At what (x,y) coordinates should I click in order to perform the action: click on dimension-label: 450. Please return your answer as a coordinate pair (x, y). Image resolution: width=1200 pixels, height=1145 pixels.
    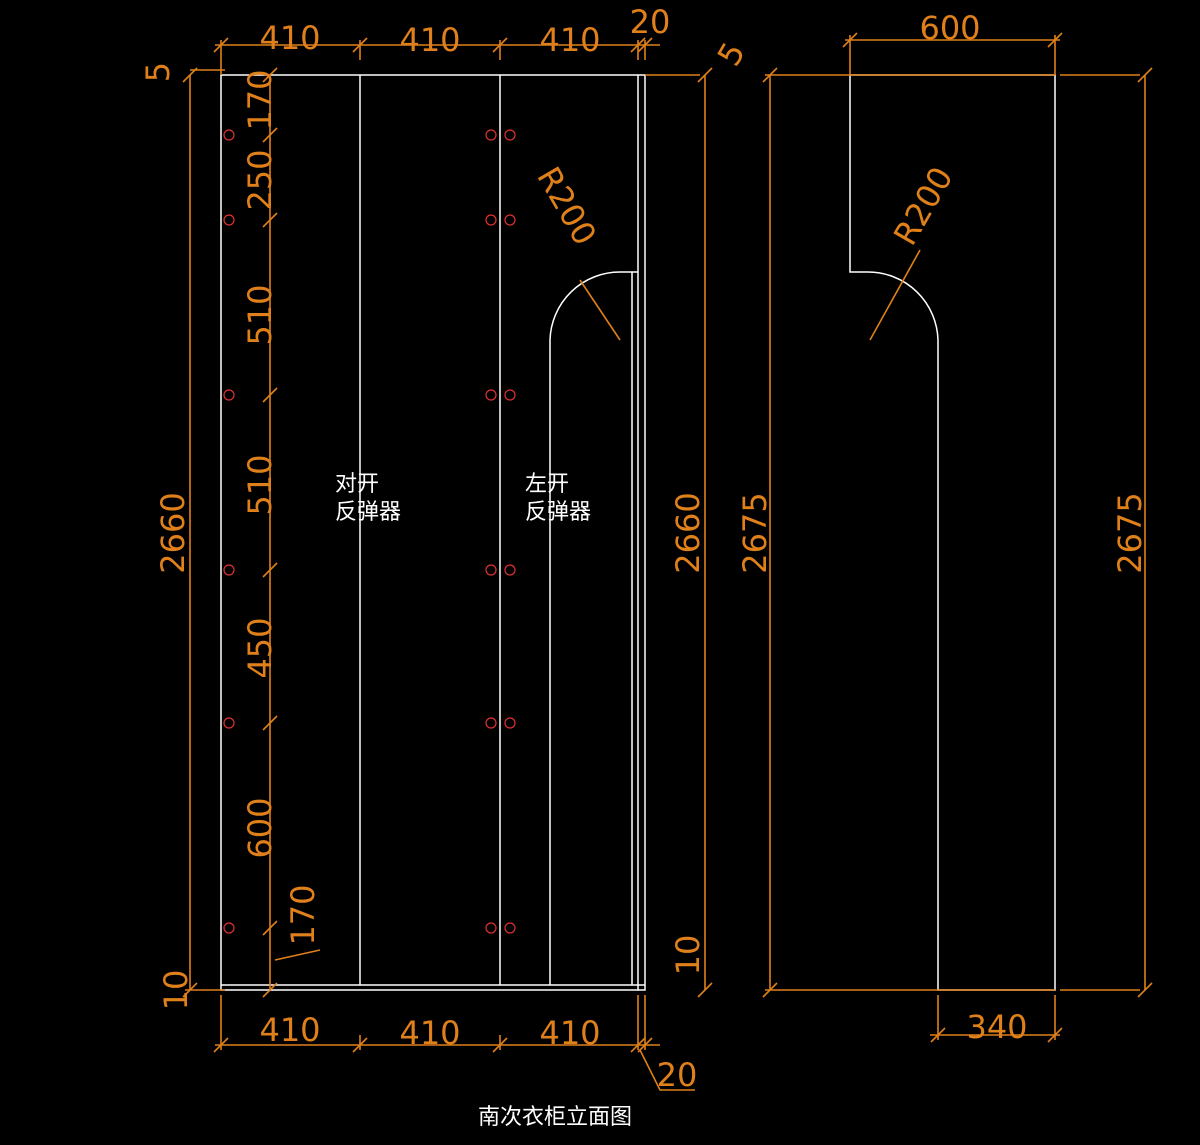
    Looking at the image, I should click on (260, 647).